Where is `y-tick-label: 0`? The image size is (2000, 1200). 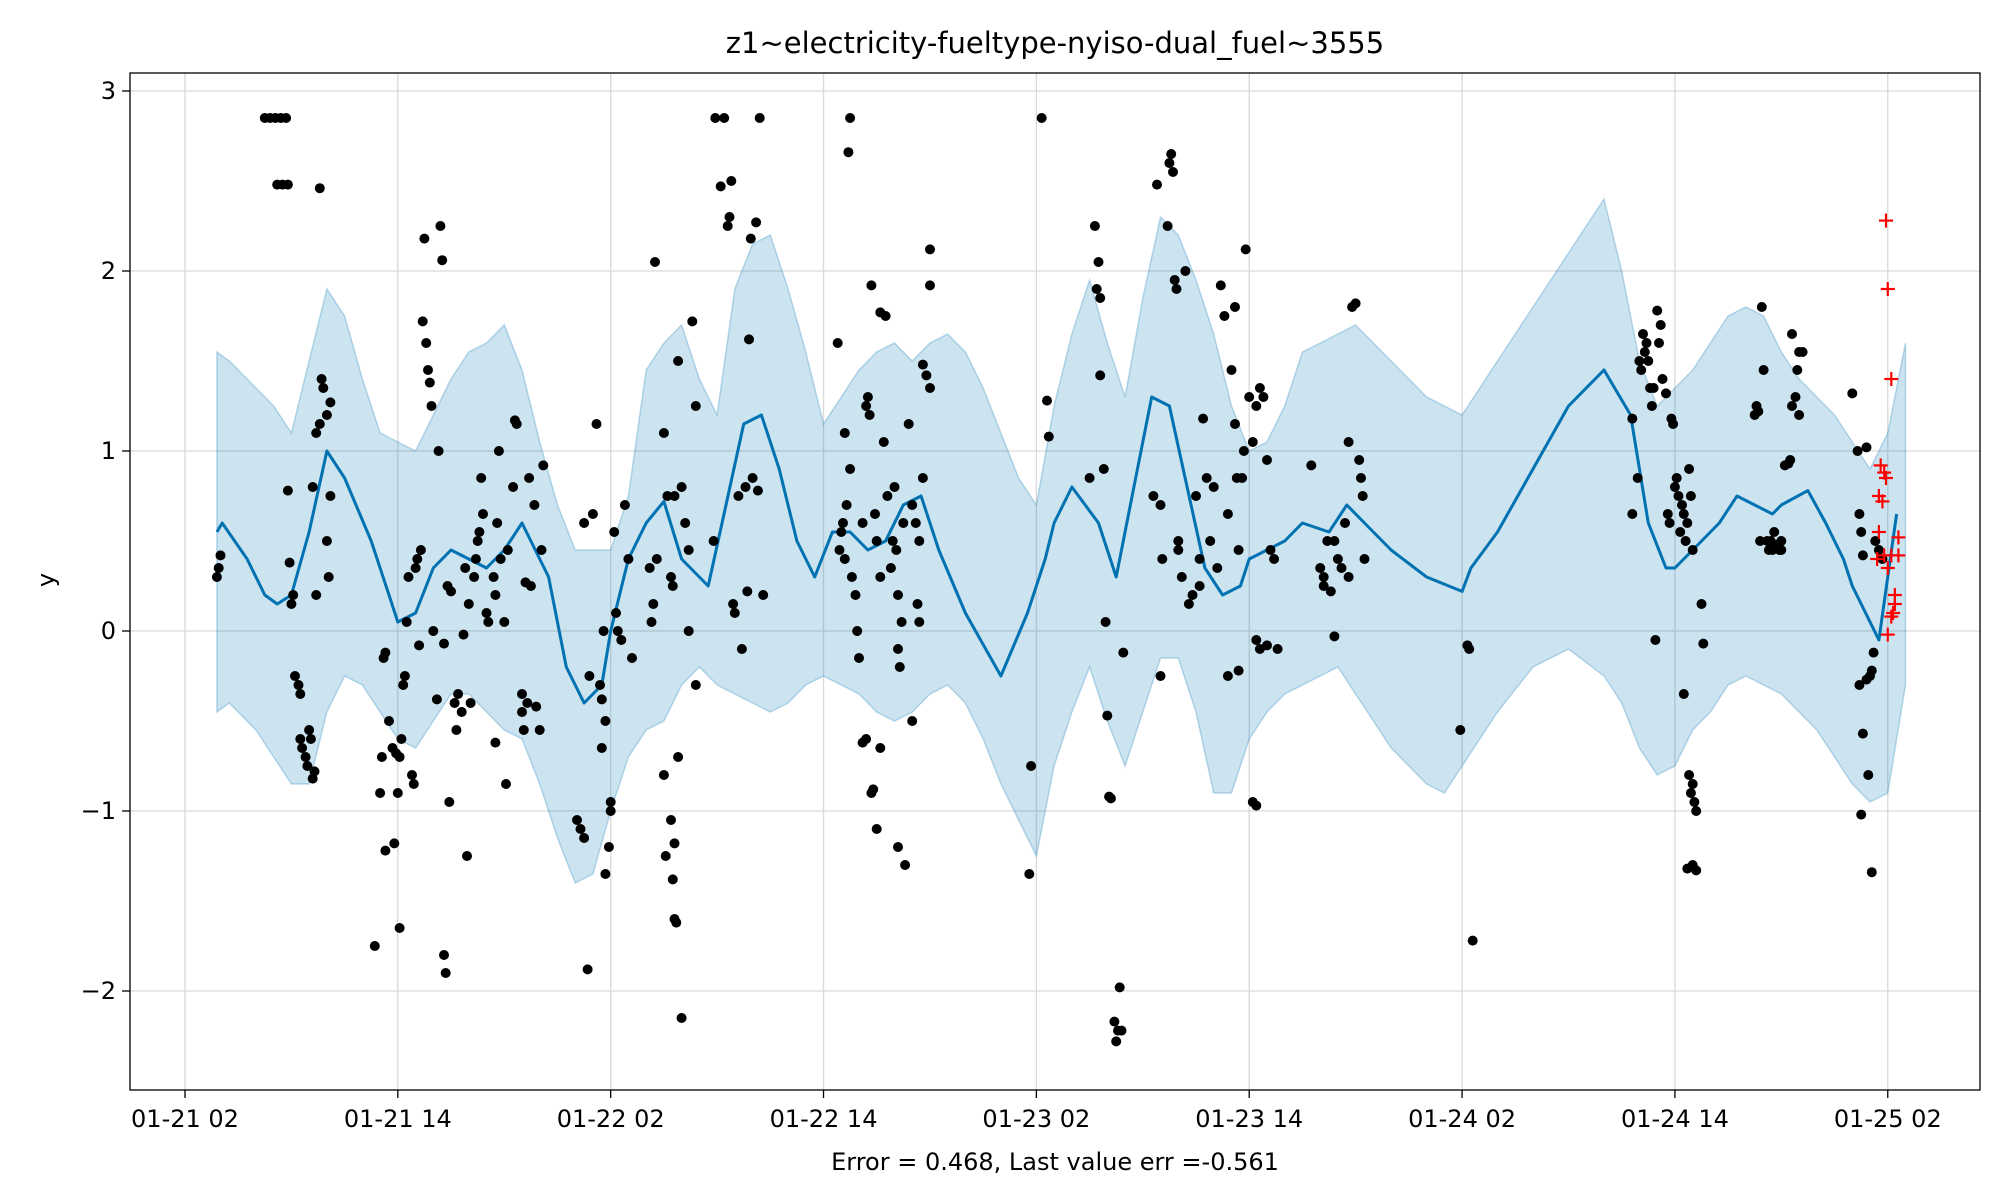
y-tick-label: 0 is located at coordinates (108, 631).